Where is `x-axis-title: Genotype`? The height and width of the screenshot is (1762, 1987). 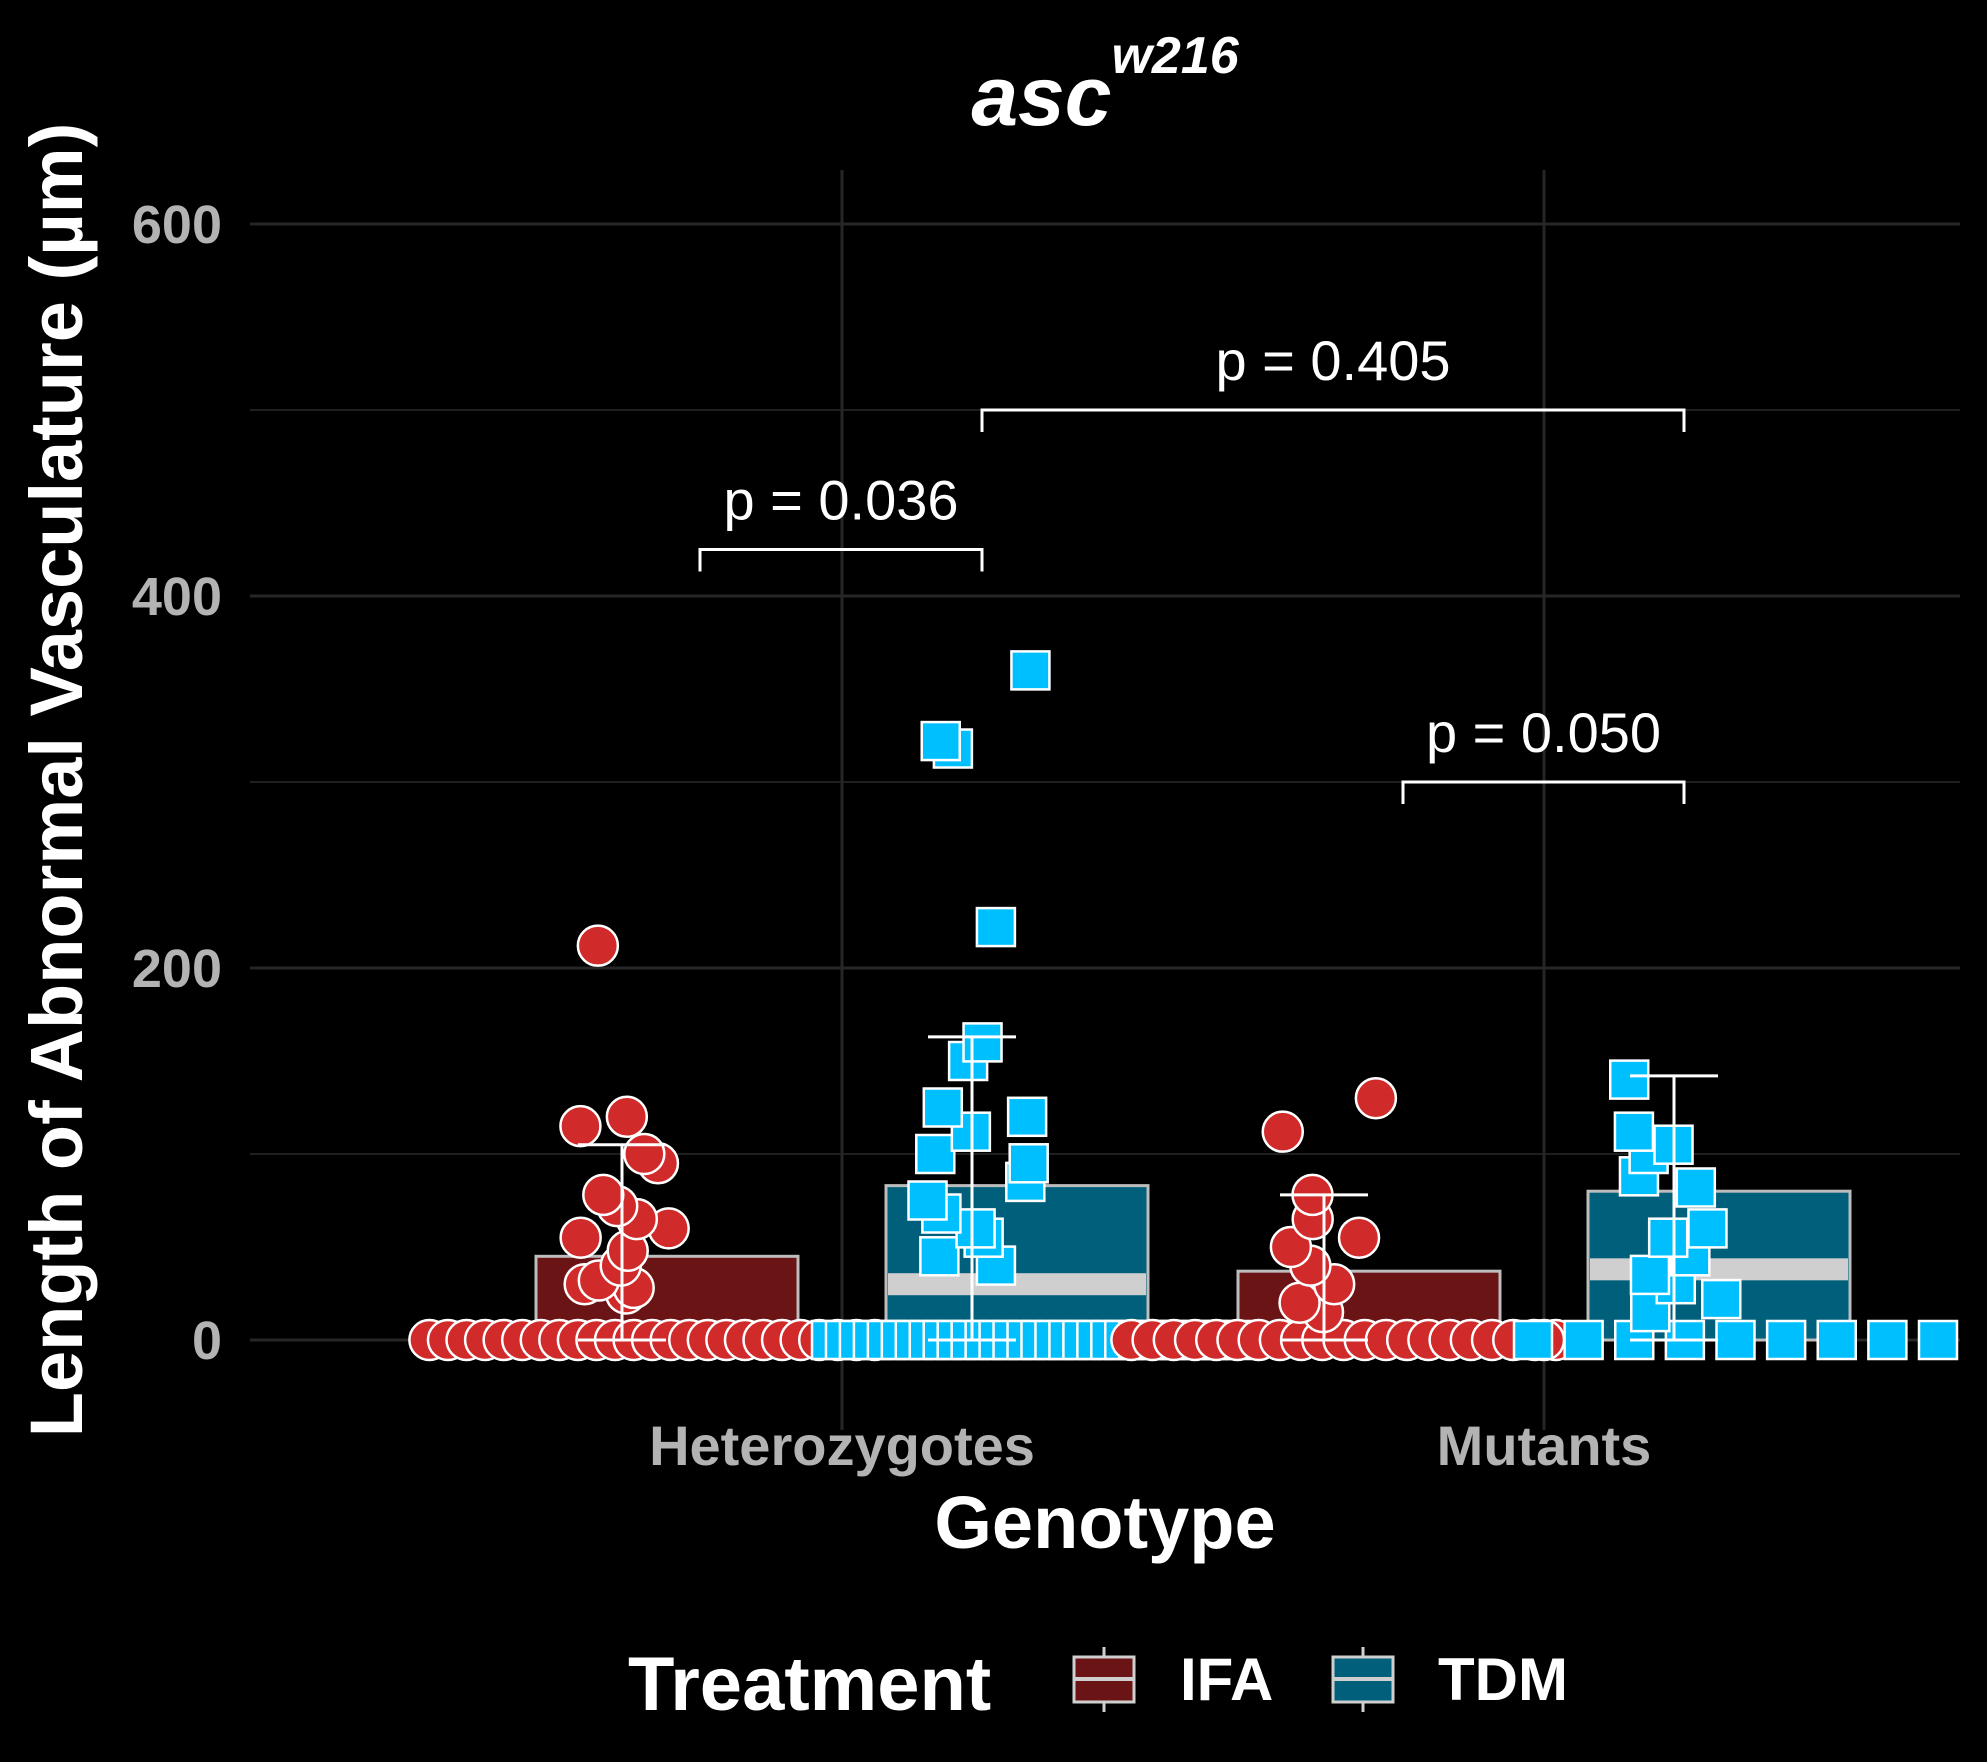
x-axis-title: Genotype is located at coordinates (1104, 1522).